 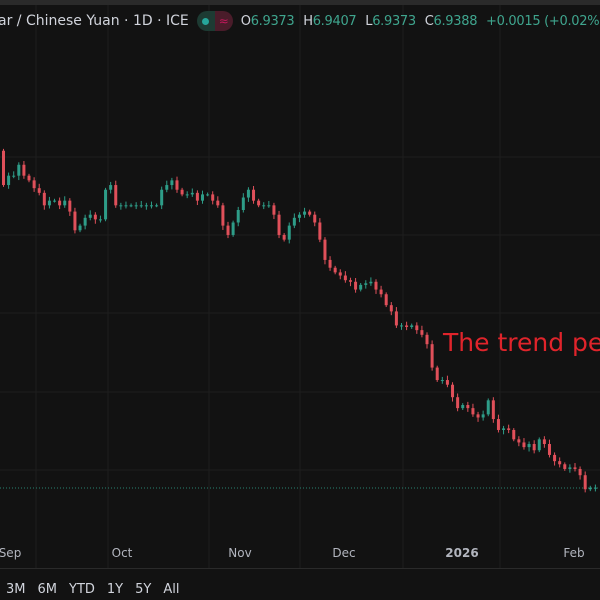 I want to click on symbol-title: ar / Chinese Yuan · 1D · ICE, so click(x=94, y=21).